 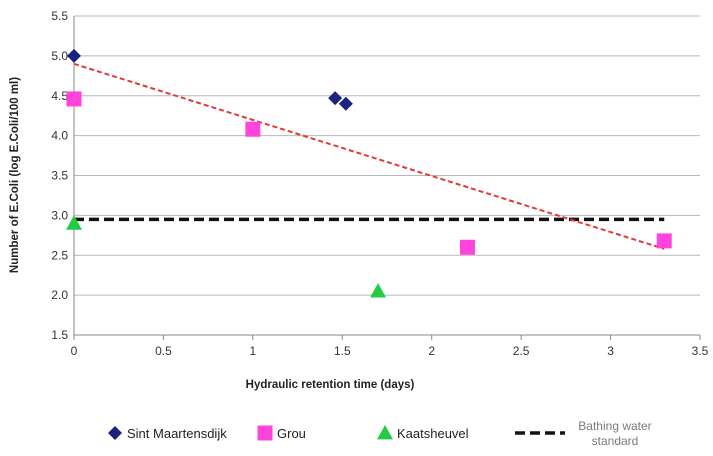 I want to click on legend-label-sint-maartensdijk: Sint Maartensdijk, so click(x=177, y=433).